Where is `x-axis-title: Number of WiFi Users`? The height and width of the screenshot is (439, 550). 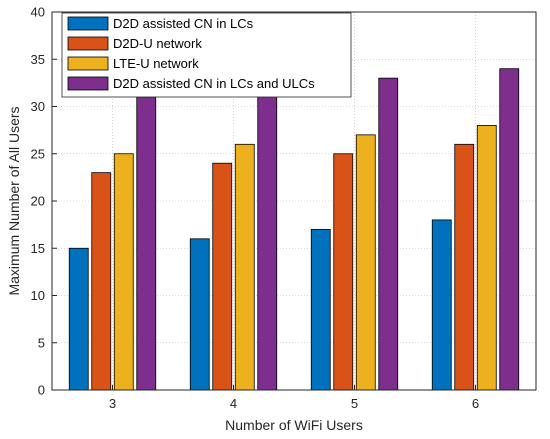
x-axis-title: Number of WiFi Users is located at coordinates (294, 425).